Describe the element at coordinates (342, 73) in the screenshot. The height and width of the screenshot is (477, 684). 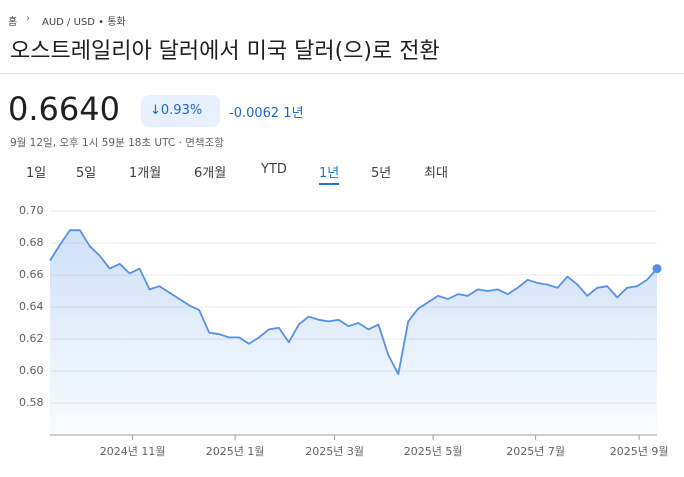
I see `divider` at that location.